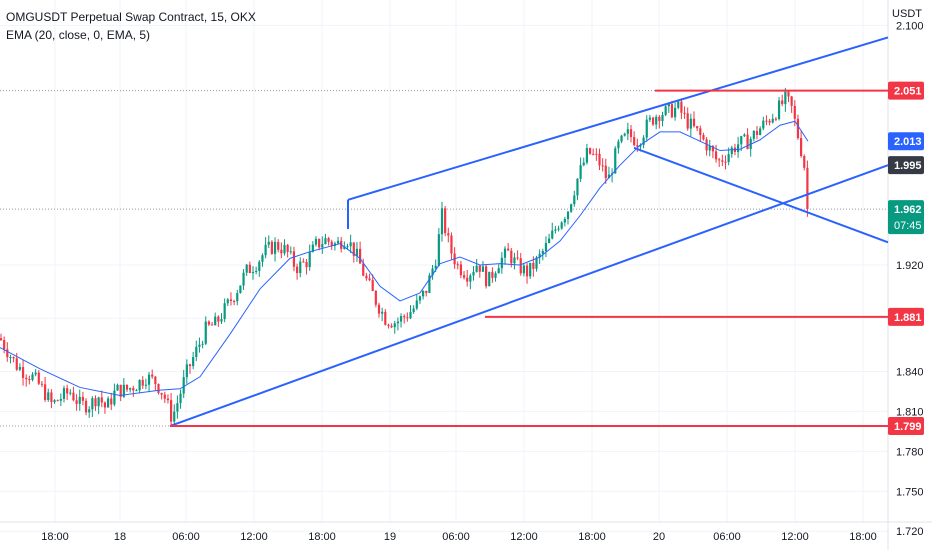 This screenshot has height=555, width=932. Describe the element at coordinates (254, 537) in the screenshot. I see `time-tick-label: 12:00` at that location.